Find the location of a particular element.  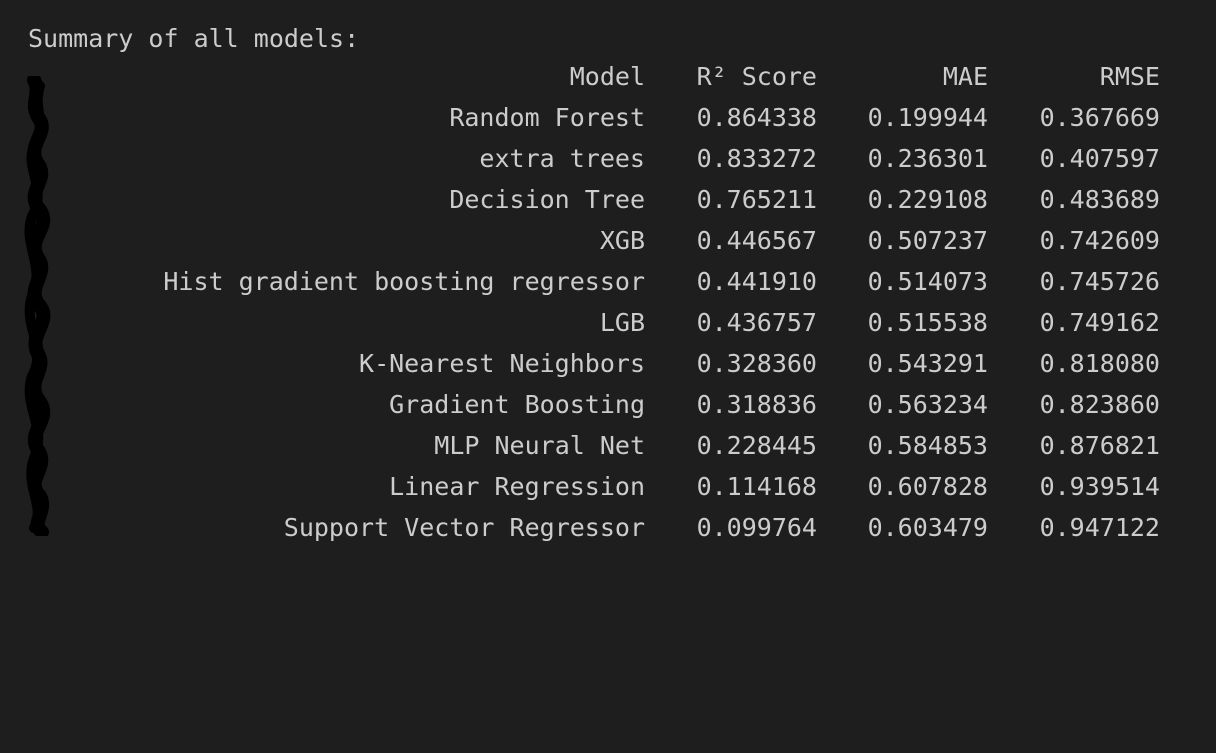

cell-r2-score: 0.833272 is located at coordinates (756, 158).